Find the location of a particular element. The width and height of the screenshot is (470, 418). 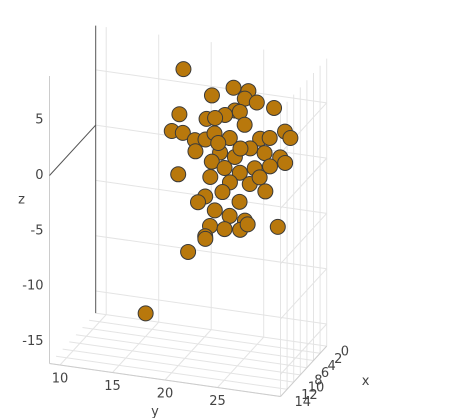

x-tick-label: 8 is located at coordinates (318, 380).